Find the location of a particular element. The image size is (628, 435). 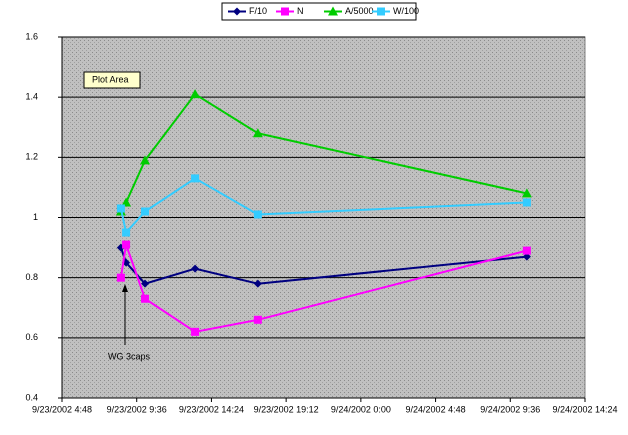

legend-box is located at coordinates (319, 11).